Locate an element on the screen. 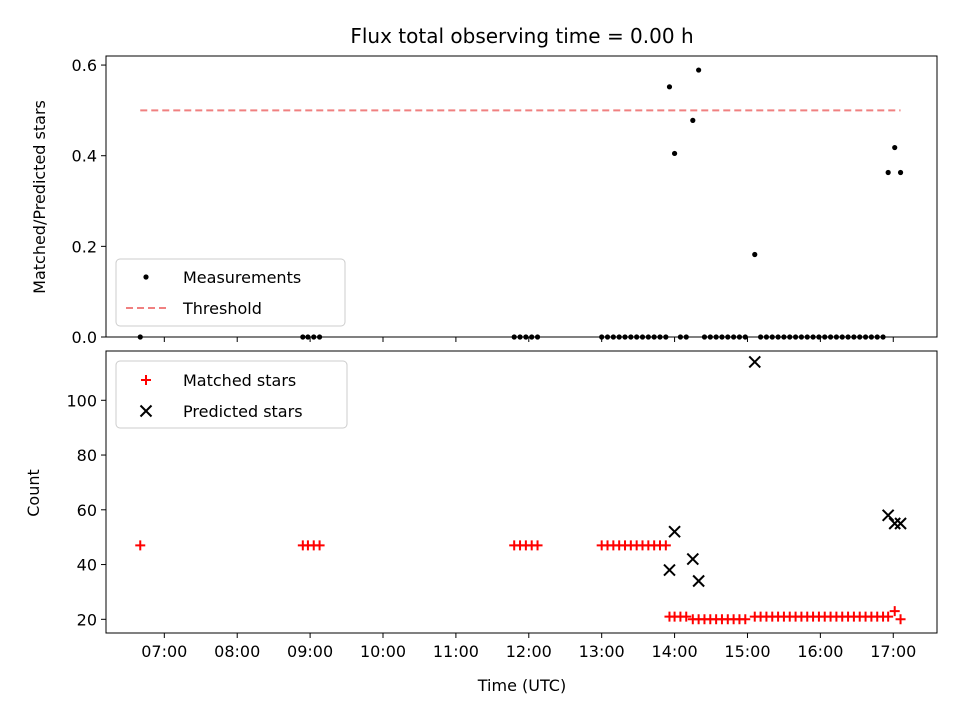  top-y-axis-label: Matched/Predicted stars is located at coordinates (39, 197).